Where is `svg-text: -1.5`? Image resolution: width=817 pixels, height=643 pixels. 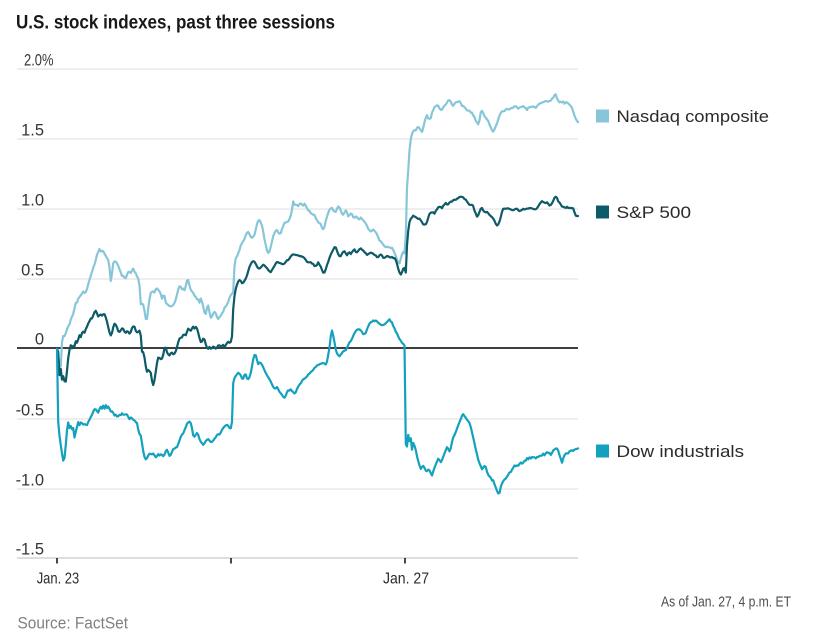 svg-text: -1.5 is located at coordinates (30, 550).